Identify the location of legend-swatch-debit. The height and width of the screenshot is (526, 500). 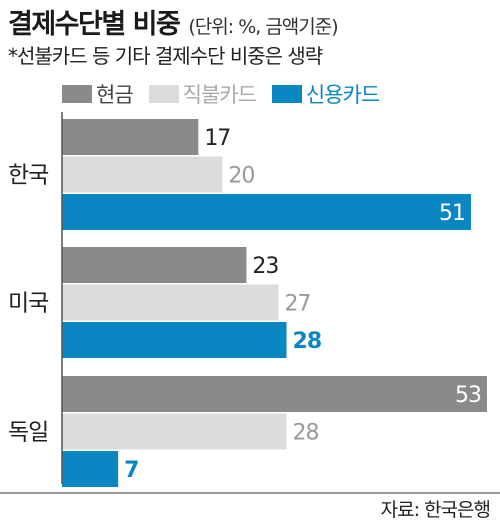
(163, 94).